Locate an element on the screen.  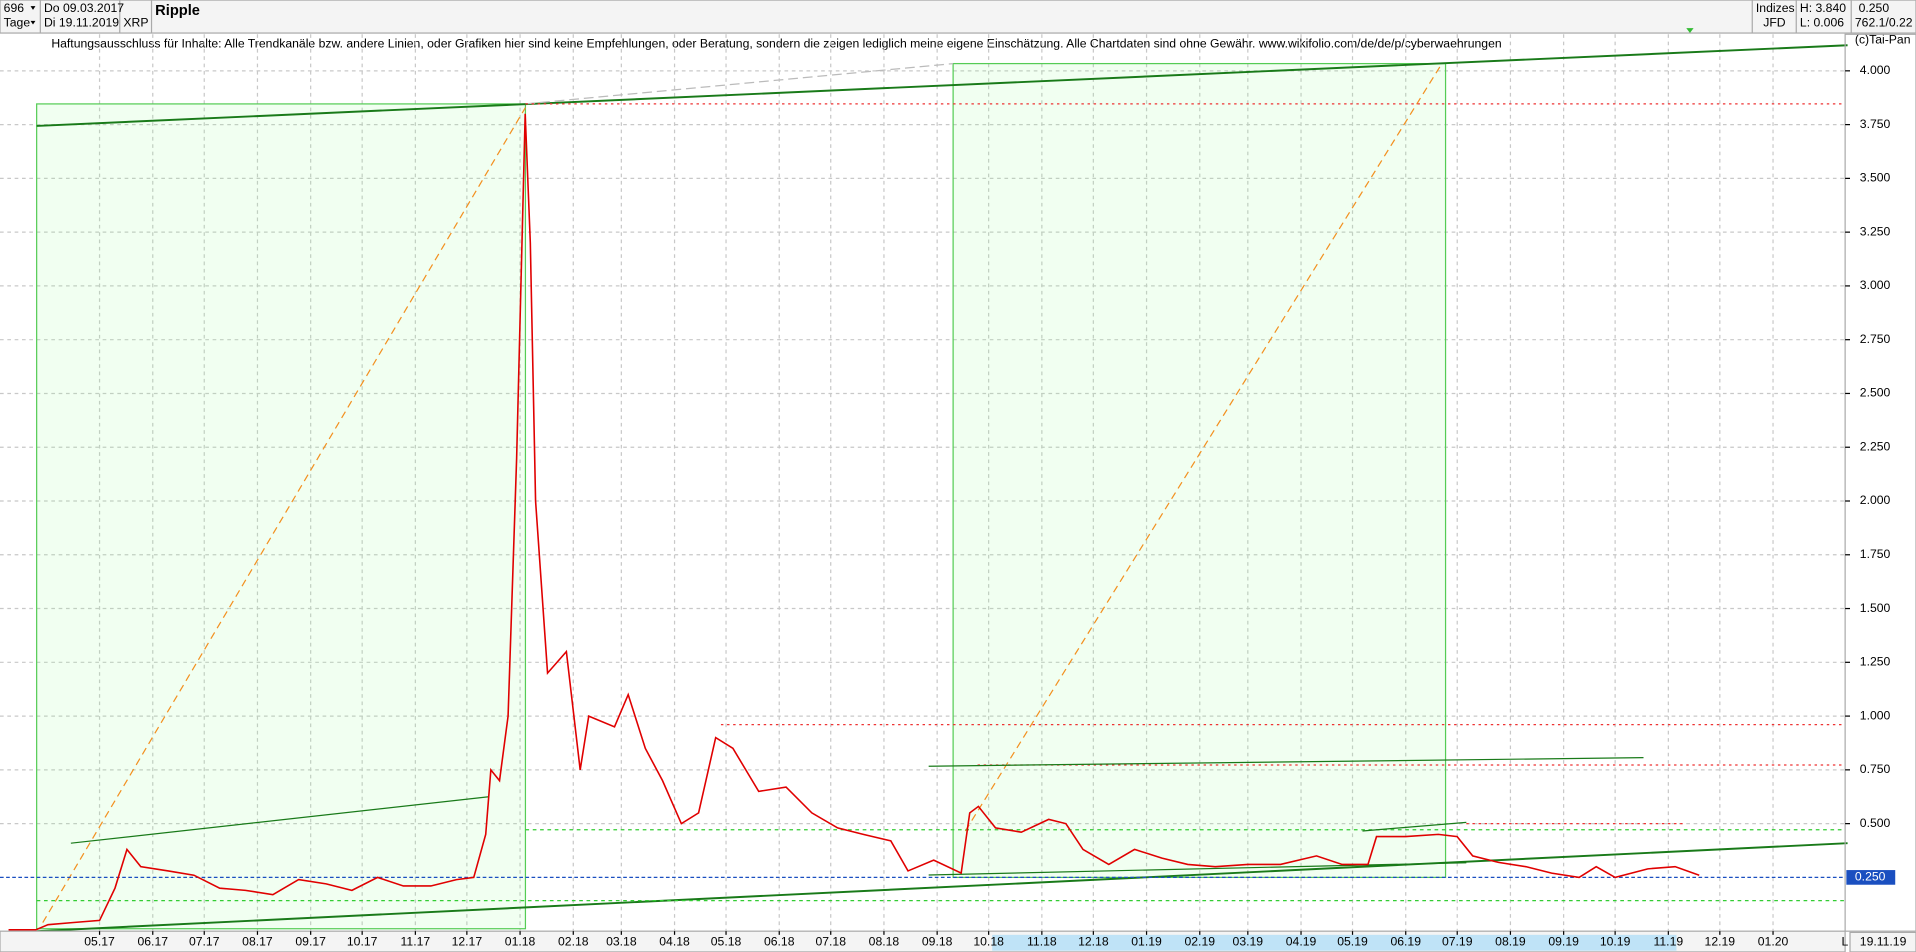
x-tick-label: 12.18 is located at coordinates (1093, 941).